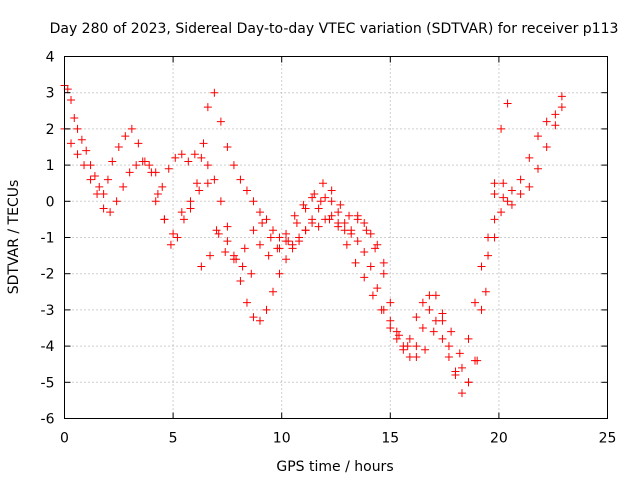 The width and height of the screenshot is (640, 480). Describe the element at coordinates (50, 58) in the screenshot. I see `y-tick-label: 4` at that location.